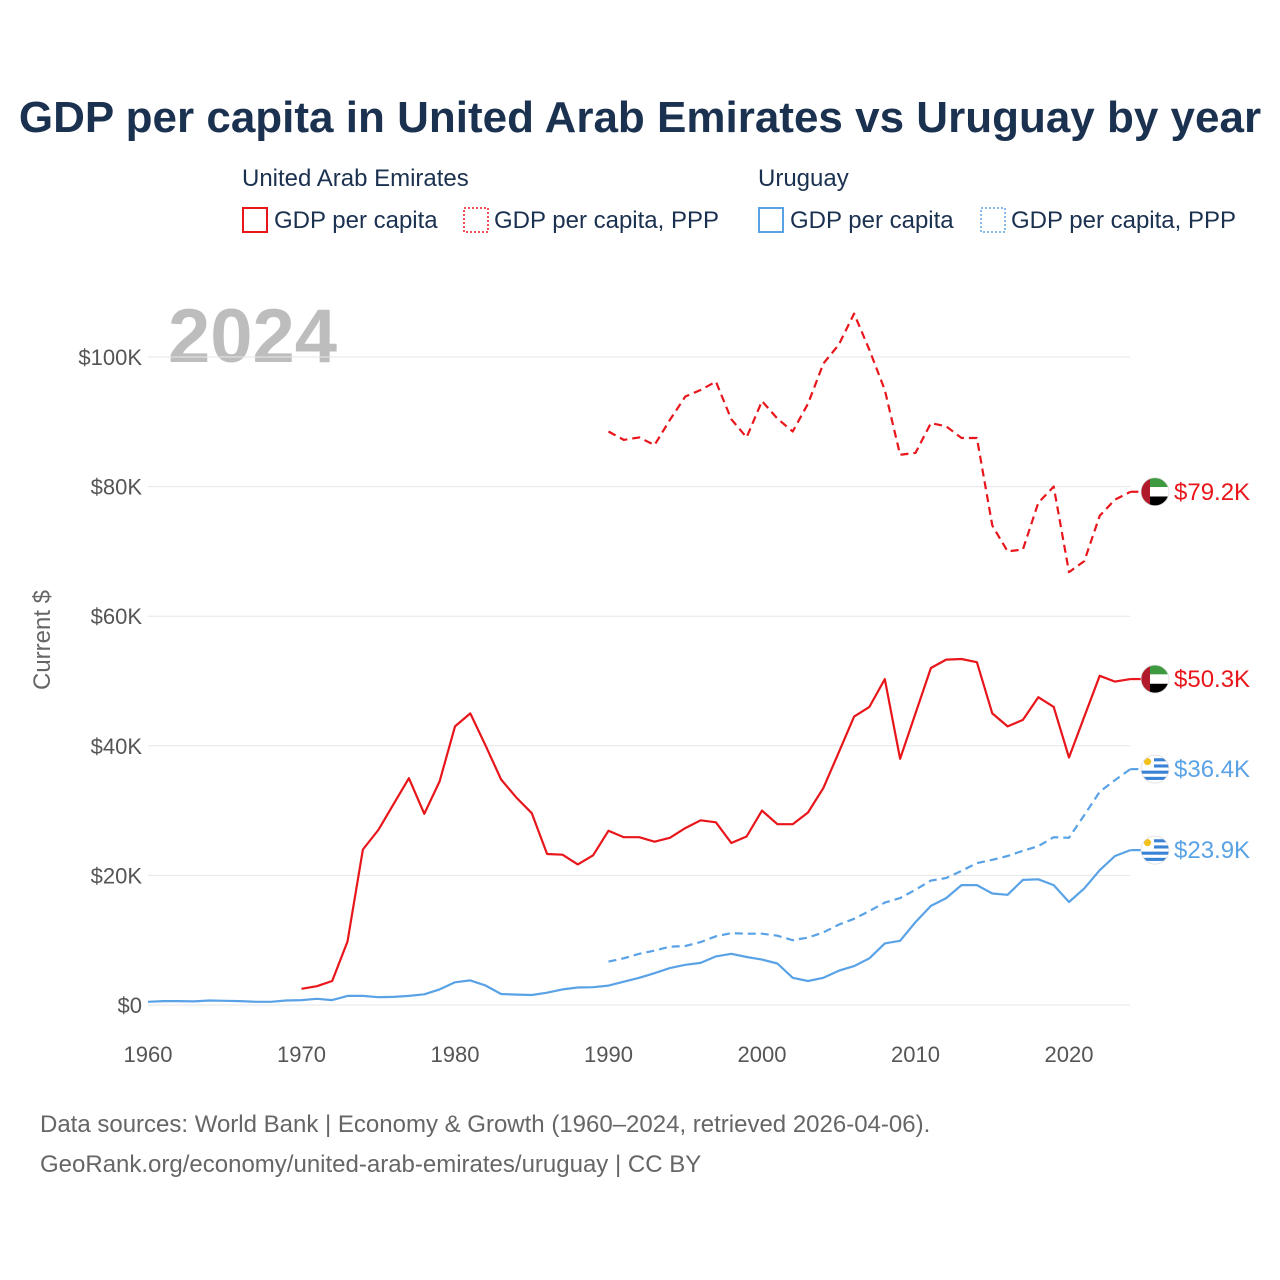 The image size is (1280, 1280). What do you see at coordinates (252, 336) in the screenshot?
I see `year-watermark: 2024` at bounding box center [252, 336].